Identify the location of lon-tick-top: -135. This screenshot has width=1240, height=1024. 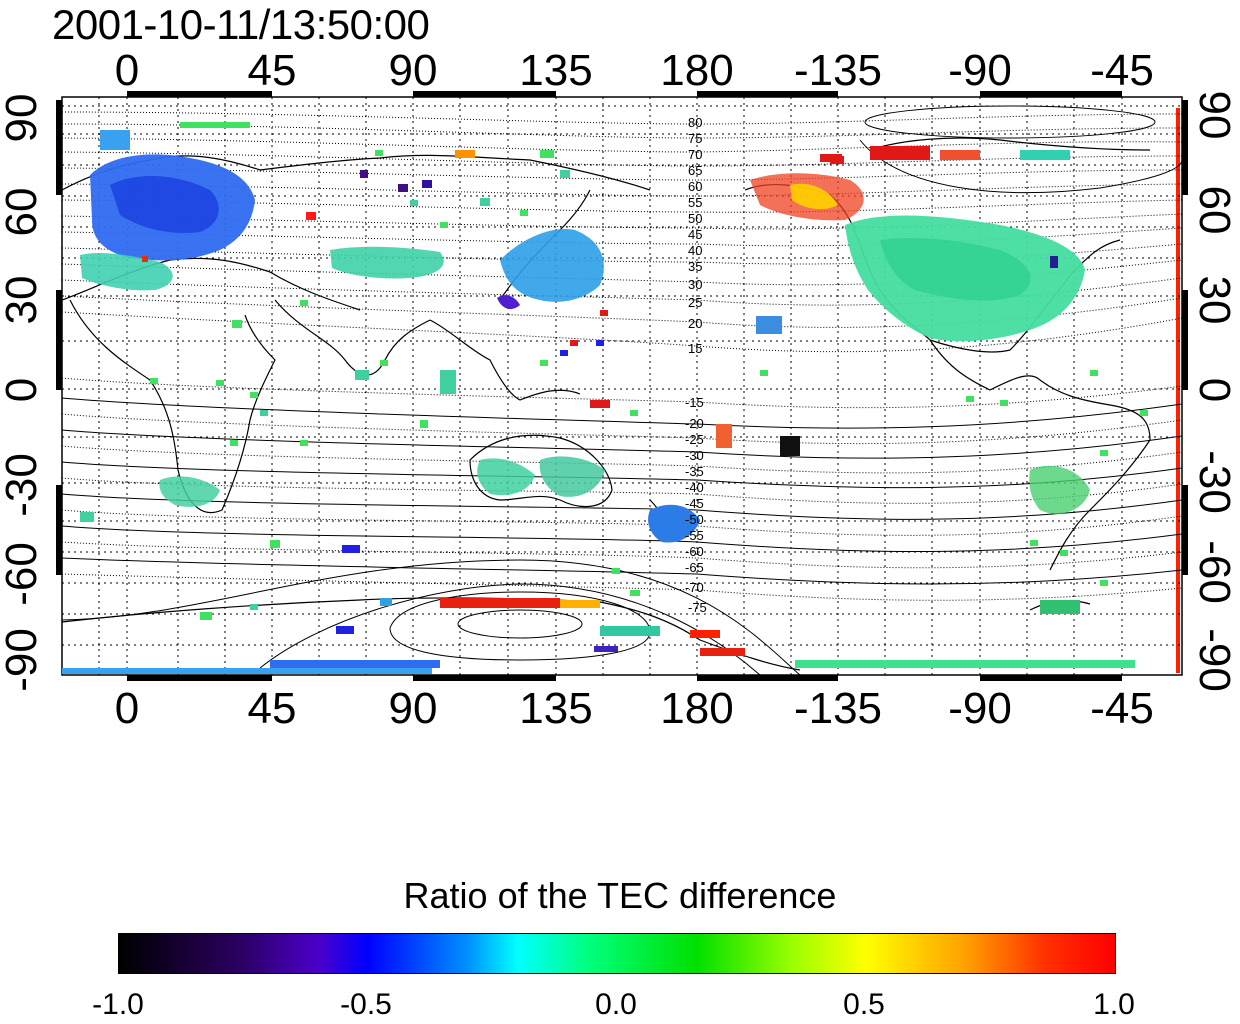
(838, 70).